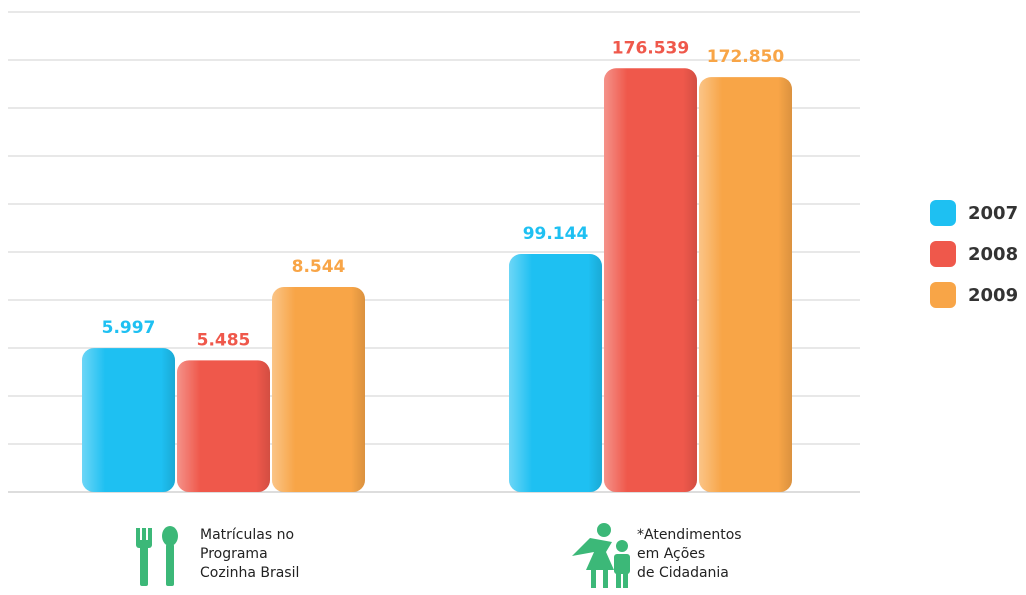 This screenshot has width=1026, height=595. I want to click on value-label: 99.144, so click(556, 234).